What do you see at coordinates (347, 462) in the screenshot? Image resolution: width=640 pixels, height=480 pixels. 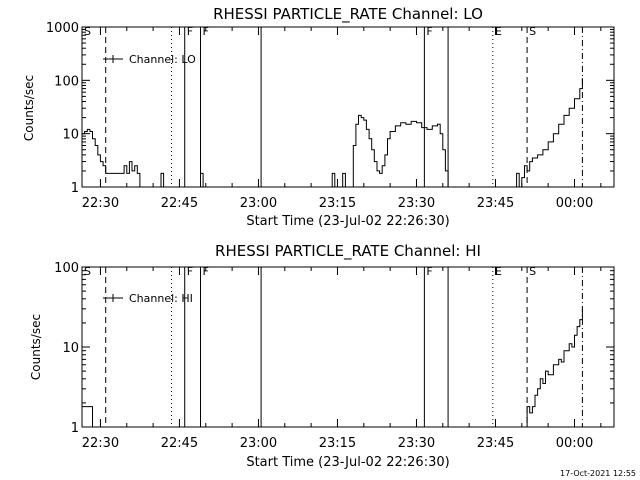 I see `panel-hi-xlabel: Start Time (23-Jul-02 22:26:30)` at bounding box center [347, 462].